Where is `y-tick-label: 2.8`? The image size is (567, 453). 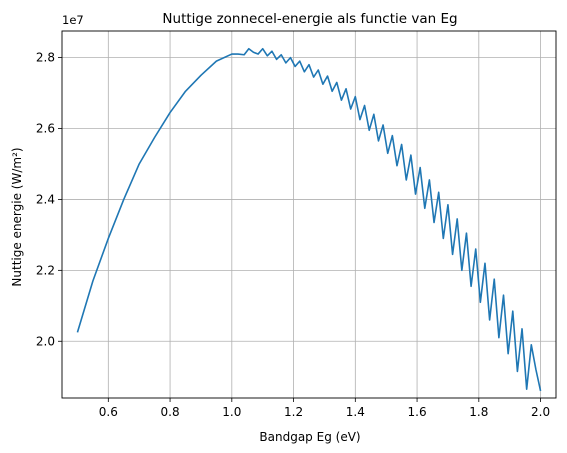
y-tick-label: 2.8 is located at coordinates (45, 58).